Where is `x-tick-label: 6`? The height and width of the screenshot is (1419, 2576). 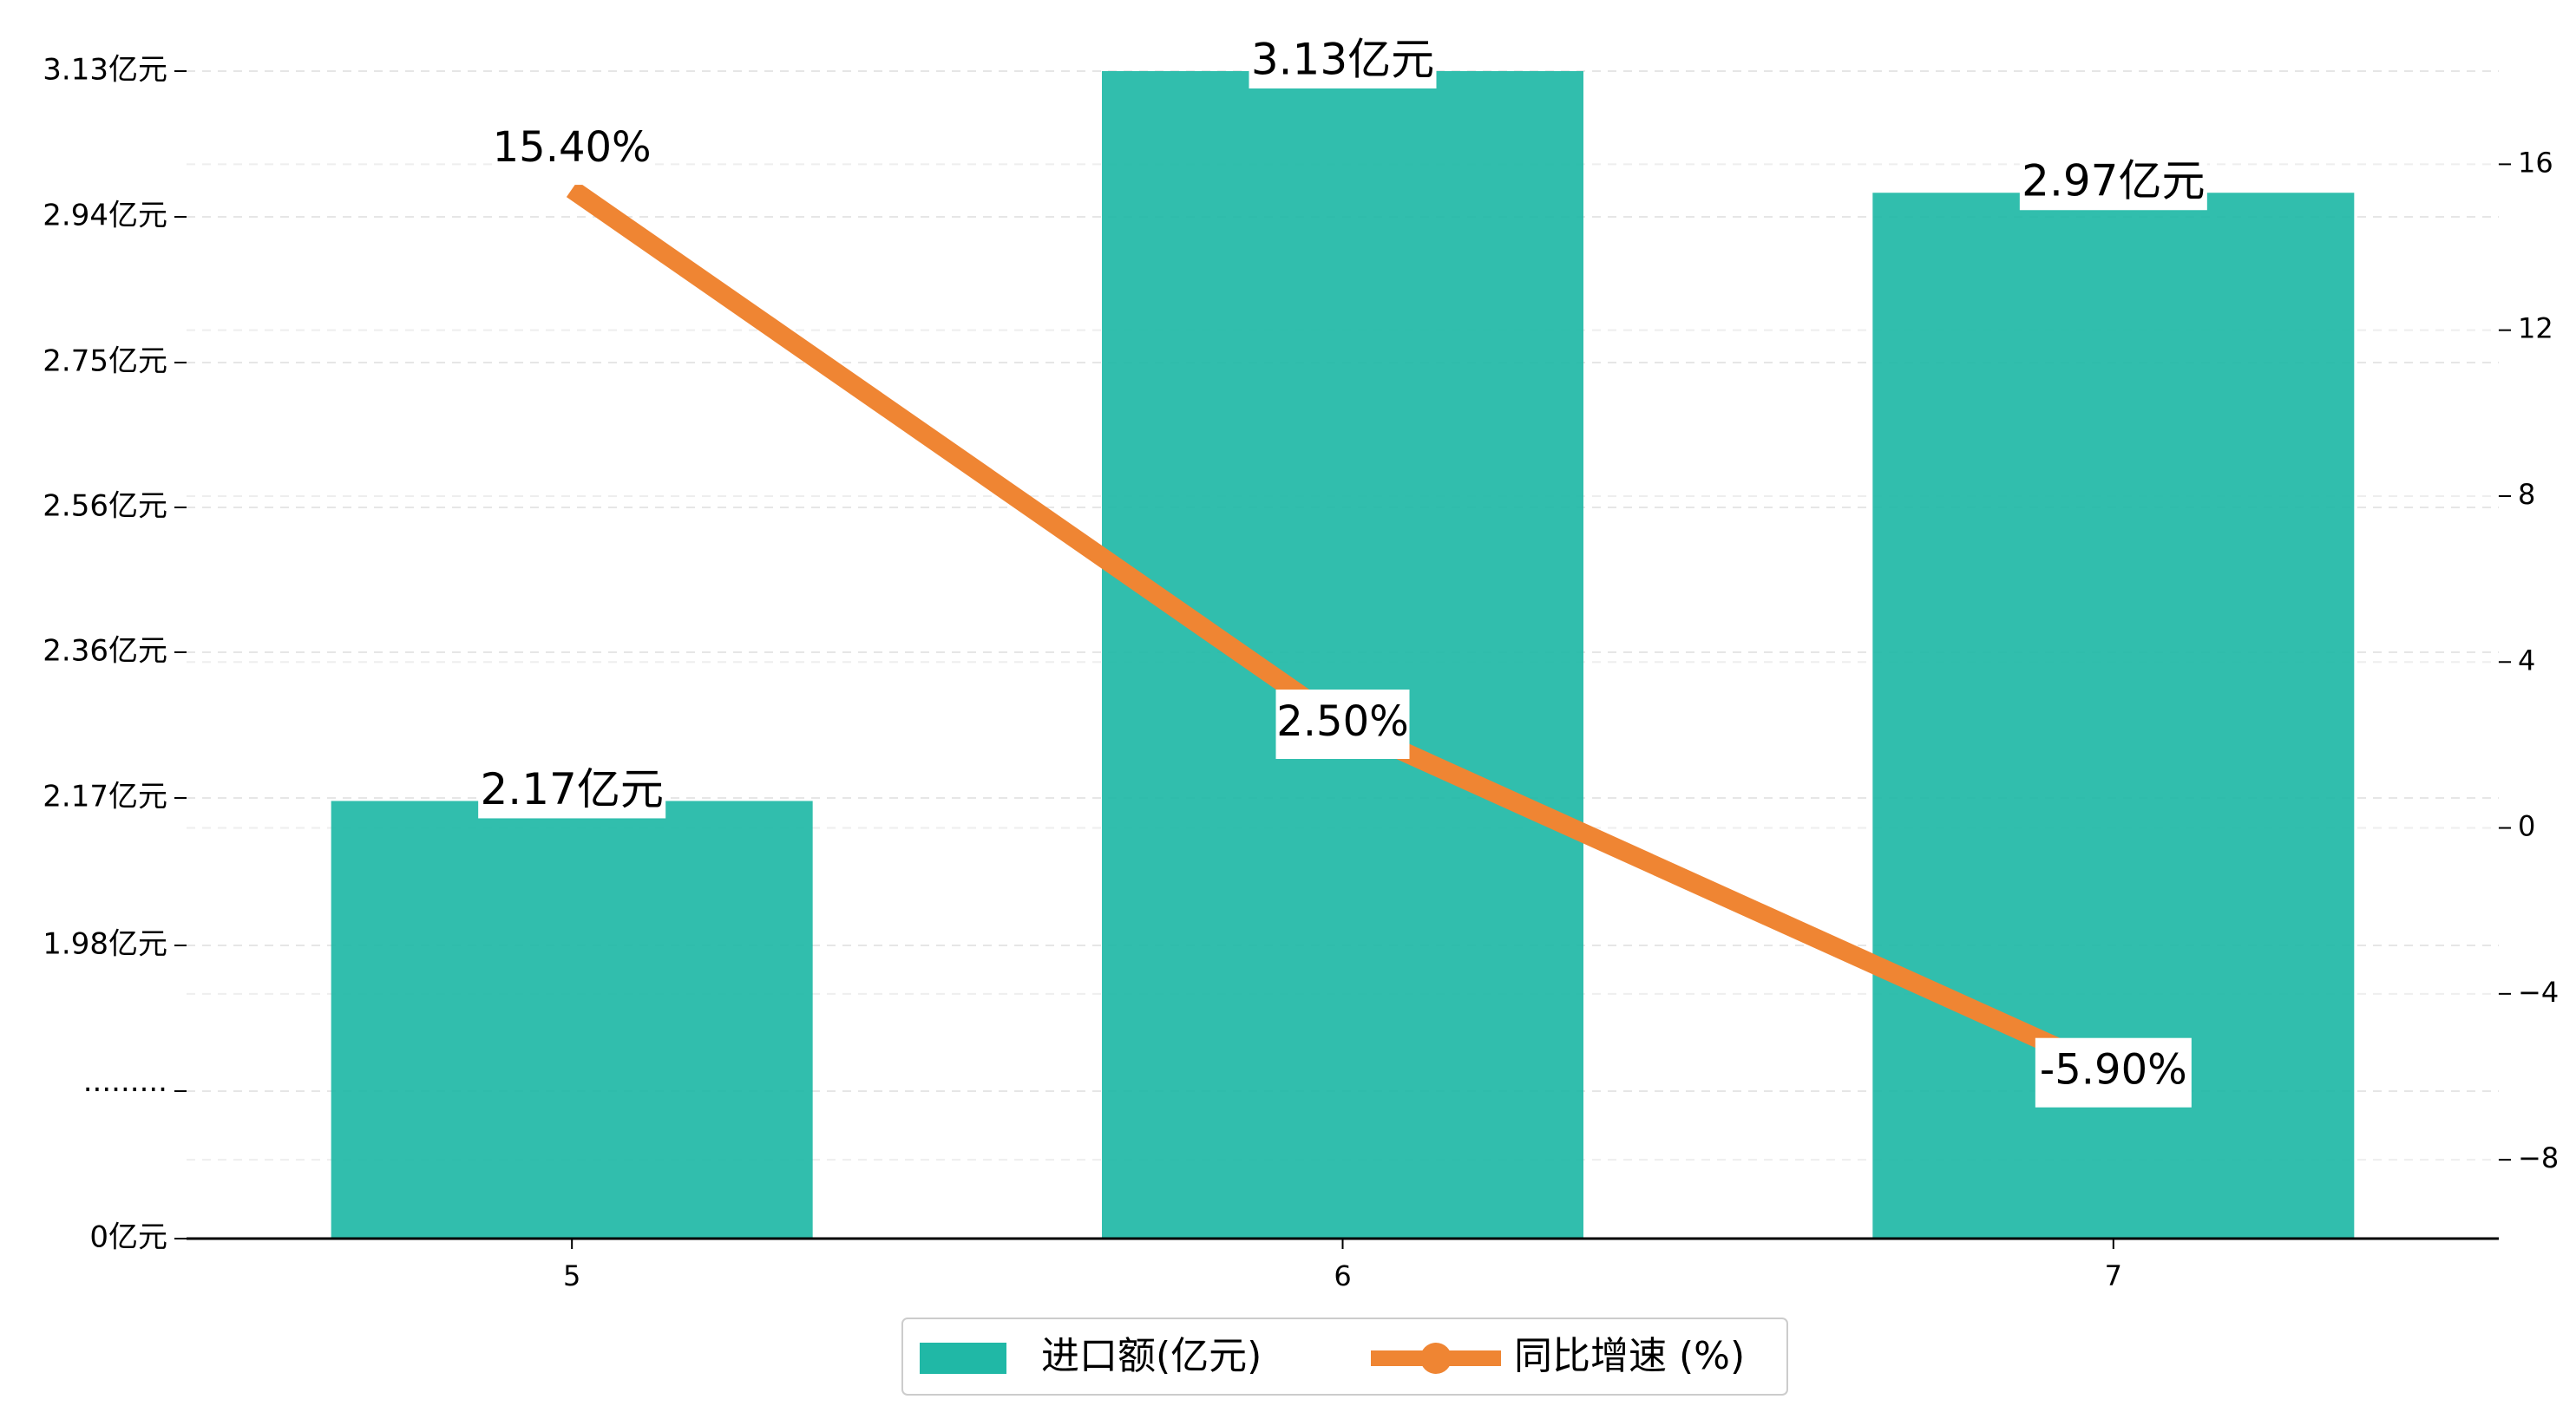 x-tick-label: 6 is located at coordinates (1342, 1275).